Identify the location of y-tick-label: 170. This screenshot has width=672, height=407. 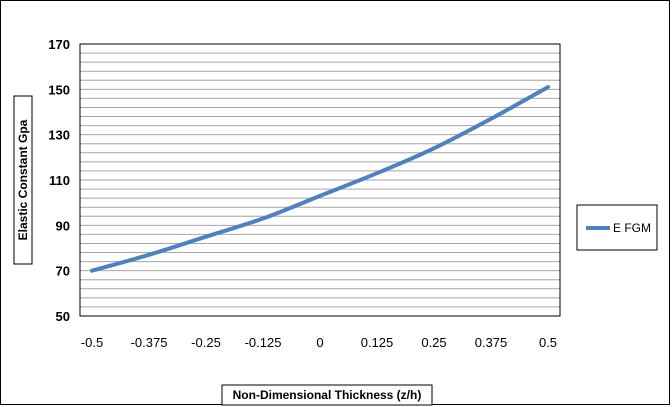
(59, 44).